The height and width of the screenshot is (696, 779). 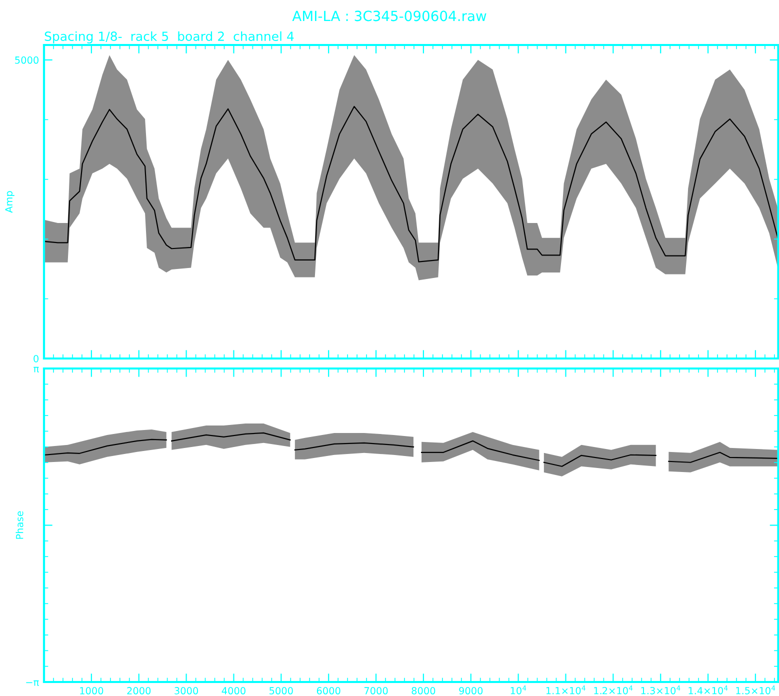 What do you see at coordinates (169, 37) in the screenshot?
I see `chart-subtitle: Spacing 1/8- rack 5 board 2 channel 4` at bounding box center [169, 37].